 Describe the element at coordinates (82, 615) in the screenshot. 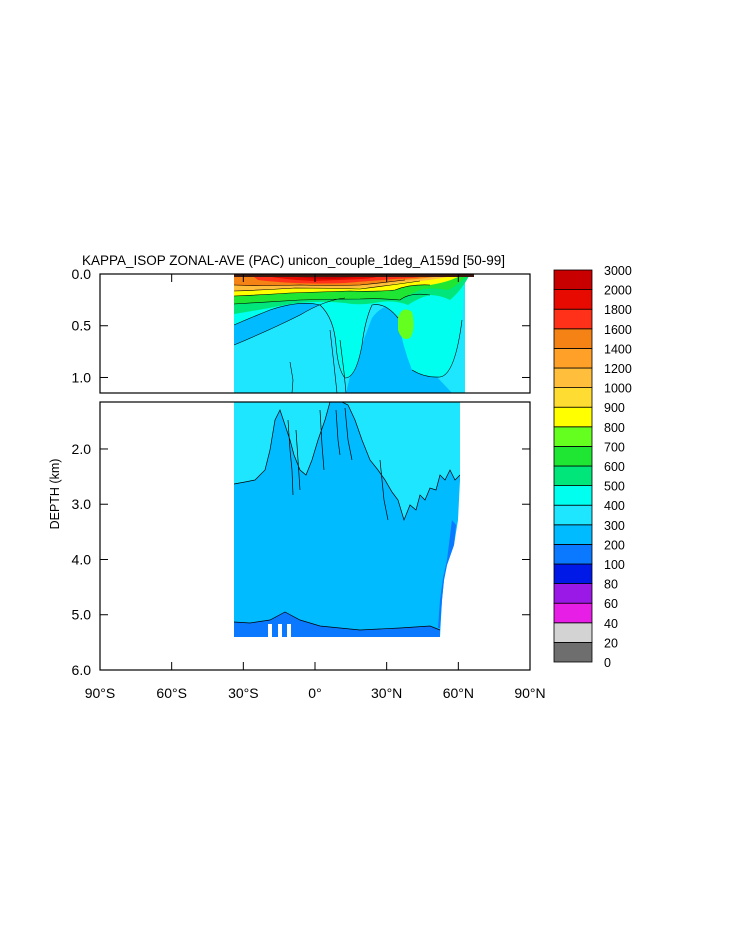

I see `lower-y-tick-label: 5.0` at that location.